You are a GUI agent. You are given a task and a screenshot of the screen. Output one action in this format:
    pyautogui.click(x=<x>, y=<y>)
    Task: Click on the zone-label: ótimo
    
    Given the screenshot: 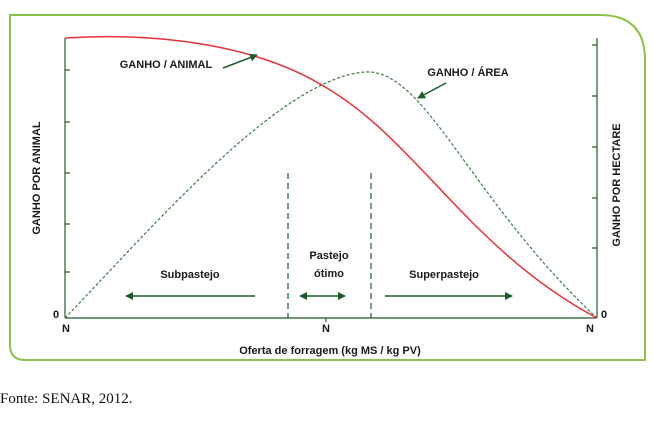 What is the action you would take?
    pyautogui.click(x=329, y=274)
    